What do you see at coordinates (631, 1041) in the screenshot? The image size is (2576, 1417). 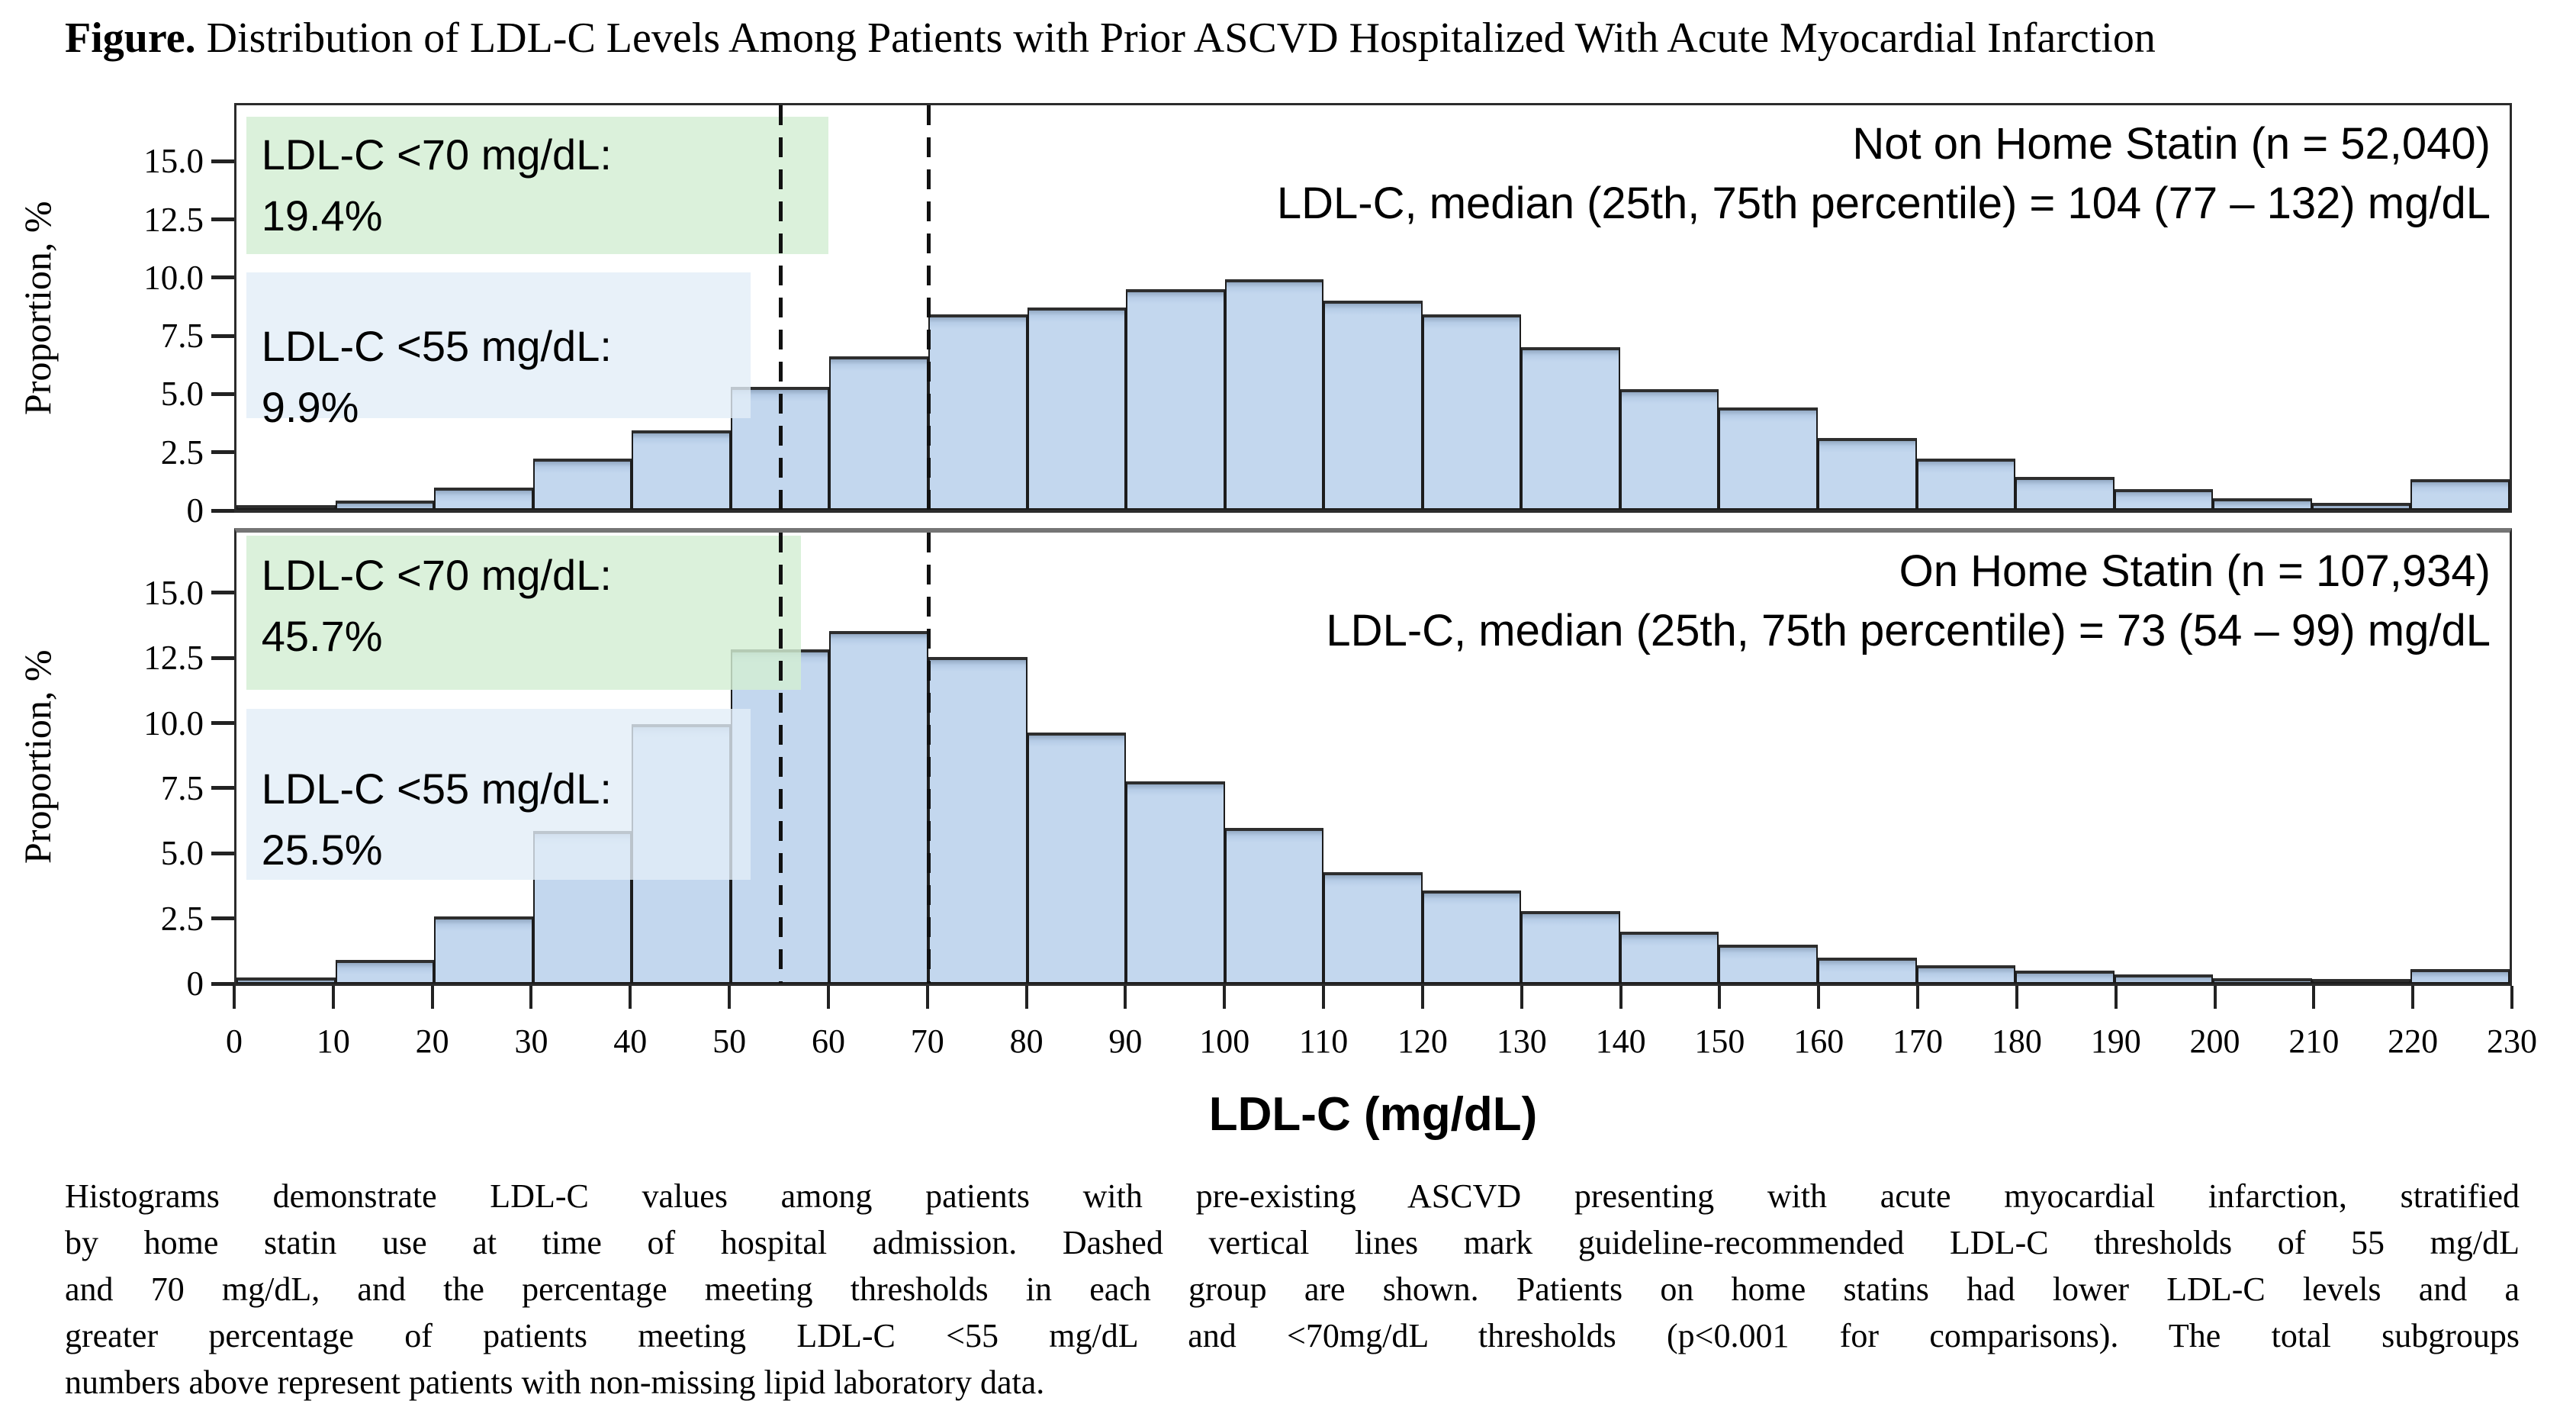 I see `x-tick-label: 40` at bounding box center [631, 1041].